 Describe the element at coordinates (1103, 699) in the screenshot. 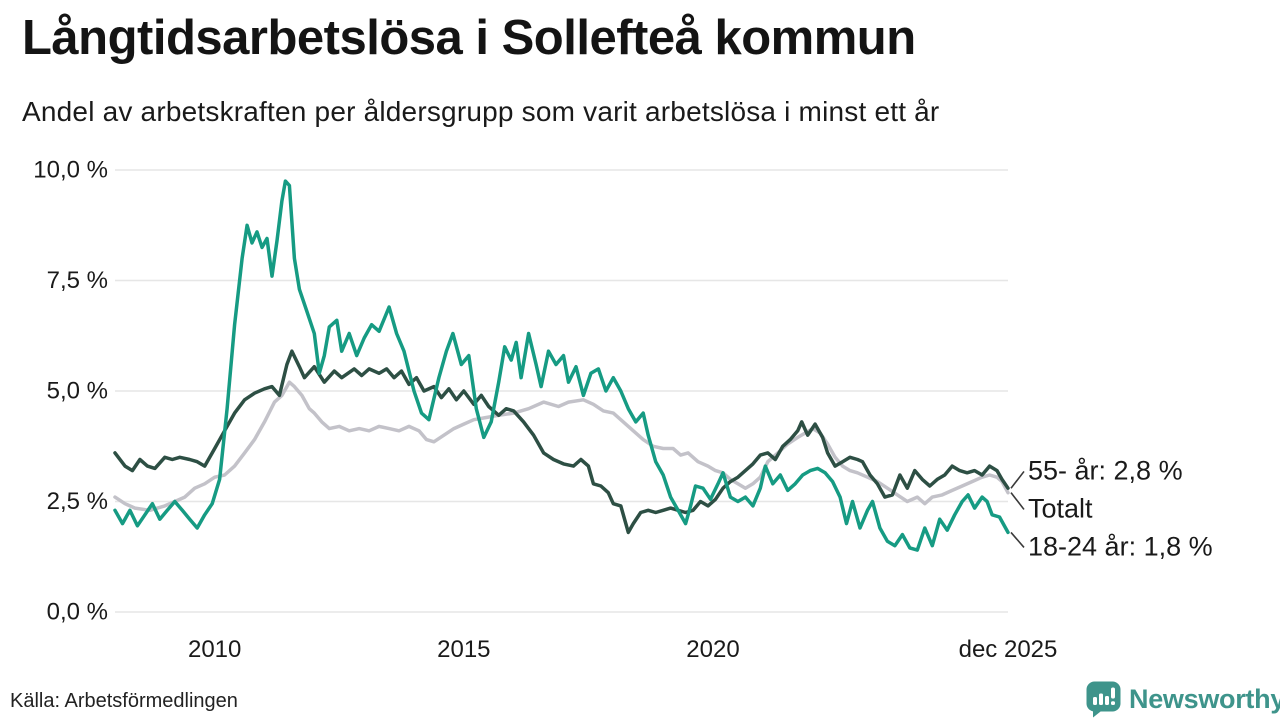

I see `newsworthy-logo-icon` at that location.